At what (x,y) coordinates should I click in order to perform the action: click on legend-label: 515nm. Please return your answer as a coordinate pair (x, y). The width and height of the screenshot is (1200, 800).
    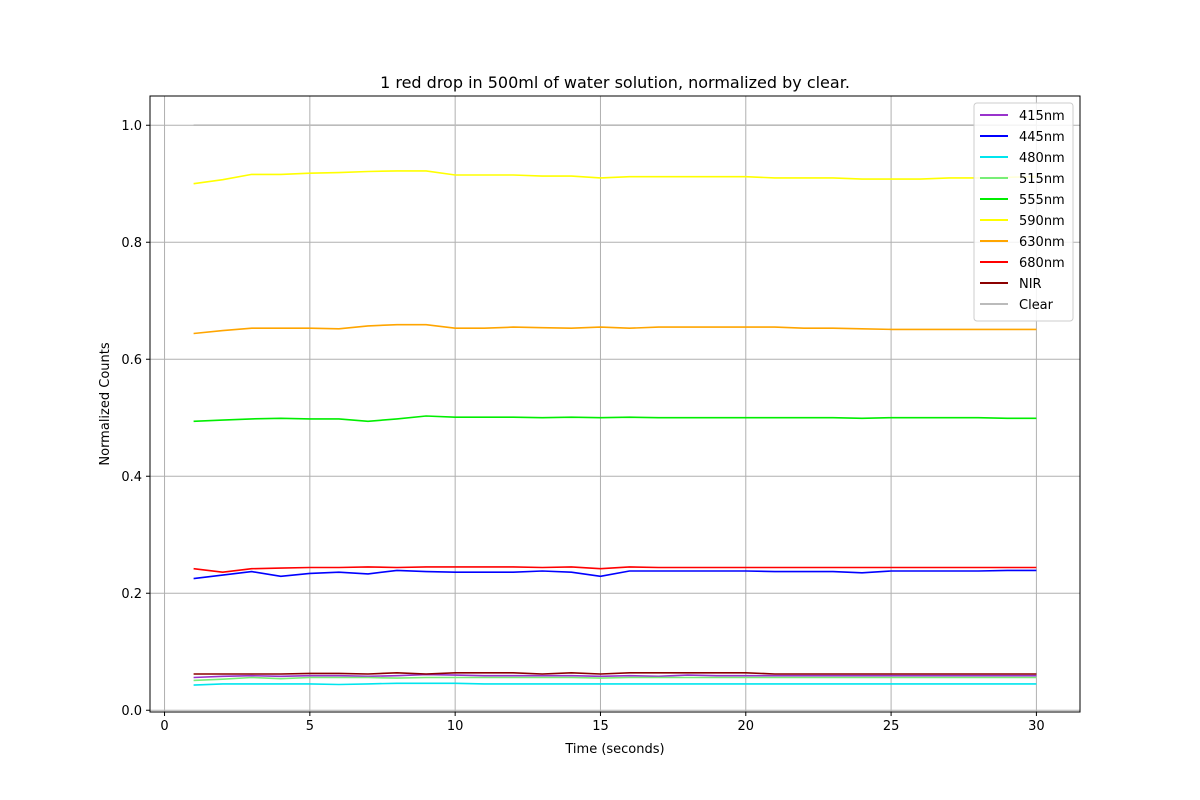
    Looking at the image, I should click on (1042, 179).